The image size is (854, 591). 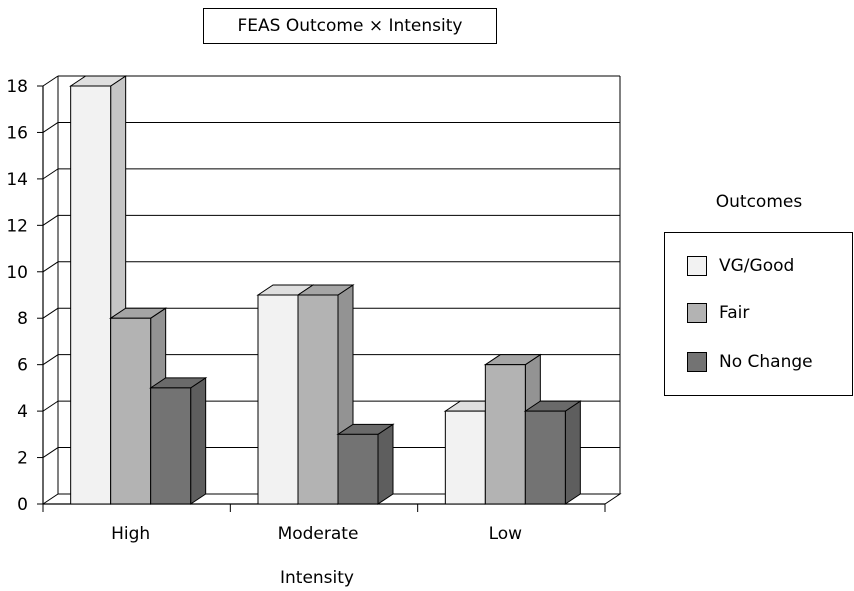 What do you see at coordinates (350, 26) in the screenshot?
I see `chart-title: FEAS Outcome × Intensity` at bounding box center [350, 26].